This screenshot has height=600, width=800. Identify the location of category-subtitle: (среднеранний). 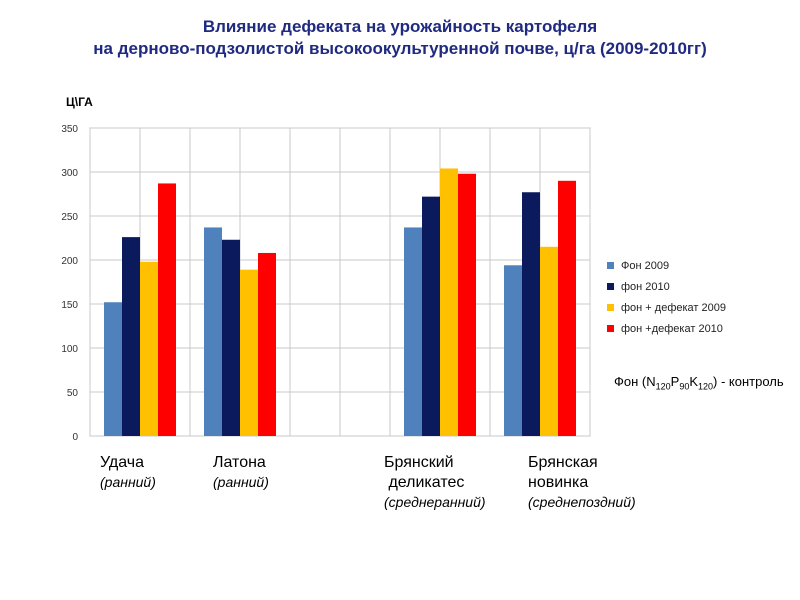
(435, 502).